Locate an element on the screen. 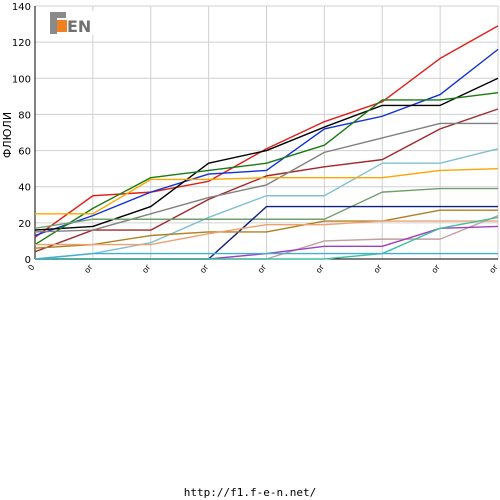  y-tick-label: 0 is located at coordinates (28, 260).